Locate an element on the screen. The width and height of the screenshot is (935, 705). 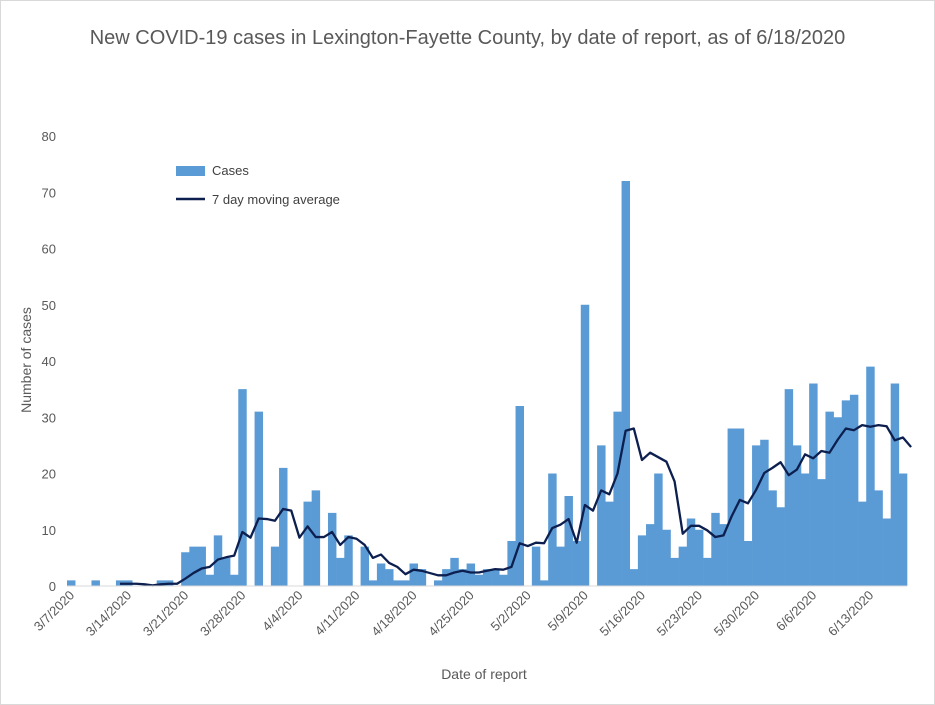
y-tick-label: 80 is located at coordinates (49, 136).